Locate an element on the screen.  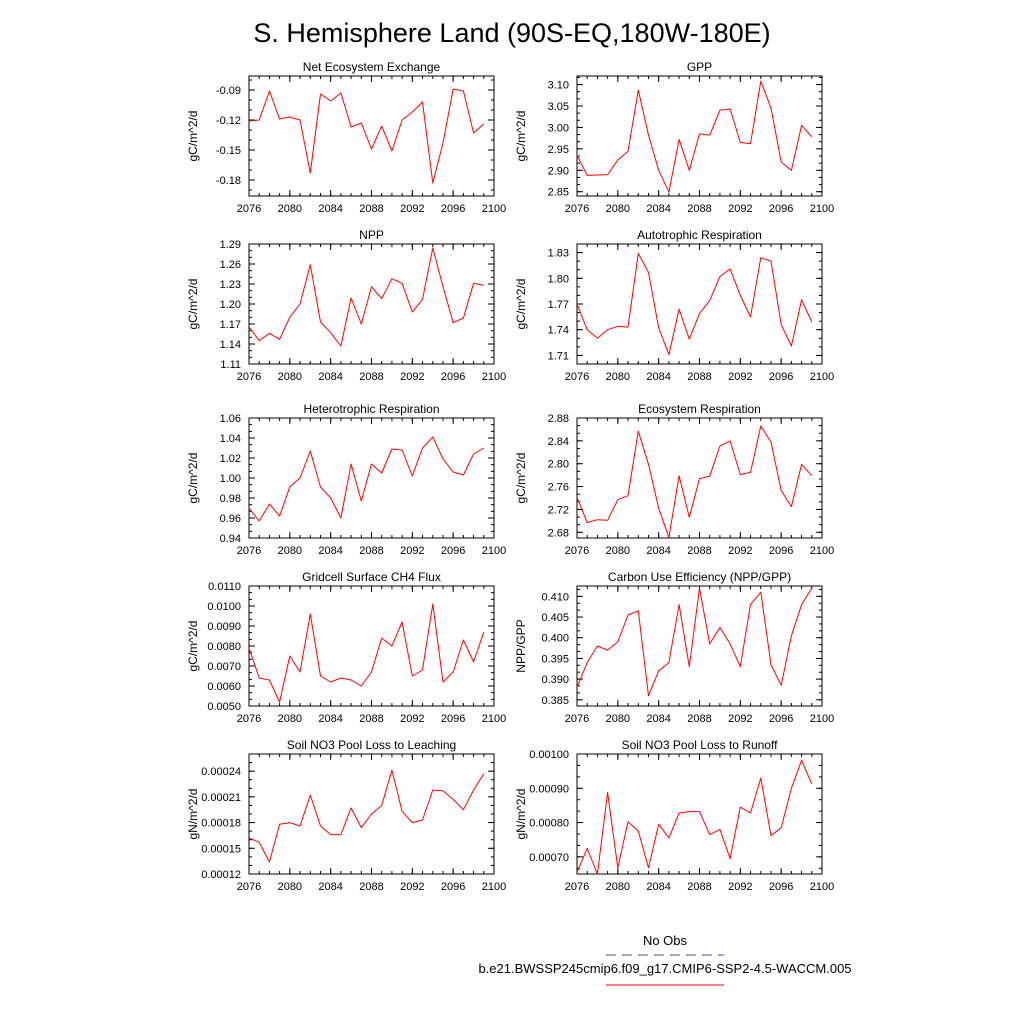
y-tick-label: 3.10 is located at coordinates (558, 86).